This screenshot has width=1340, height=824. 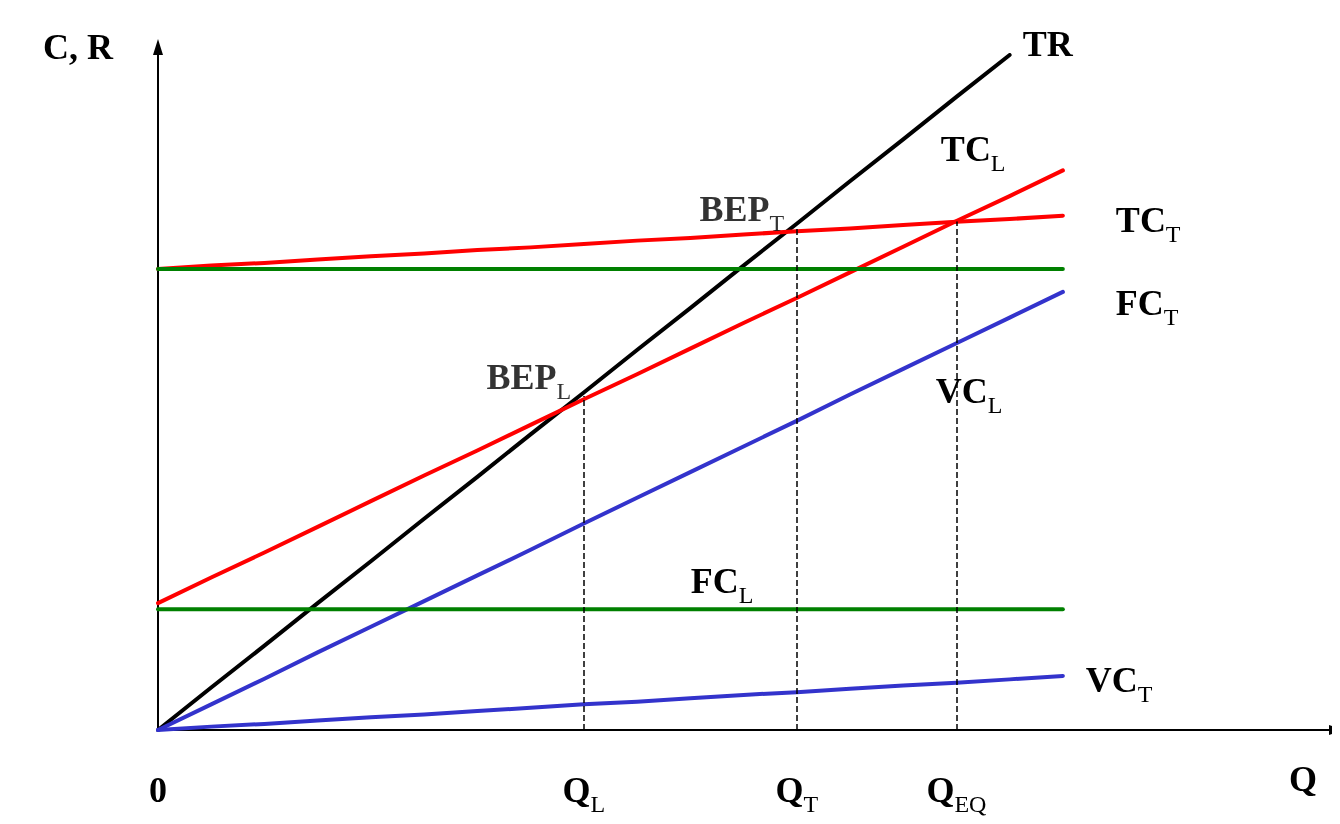 What do you see at coordinates (1048, 44) in the screenshot?
I see `series-label: TR` at bounding box center [1048, 44].